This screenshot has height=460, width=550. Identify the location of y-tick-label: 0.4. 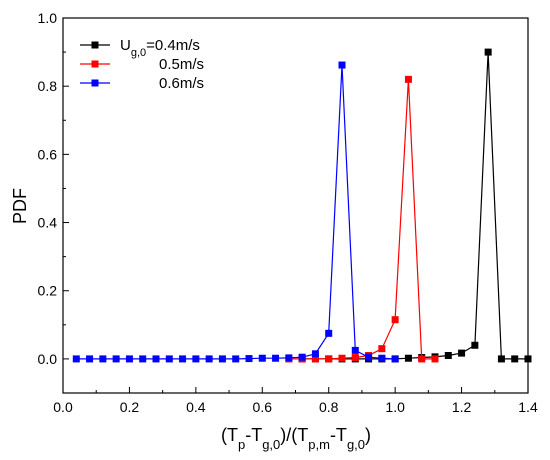
(48, 223).